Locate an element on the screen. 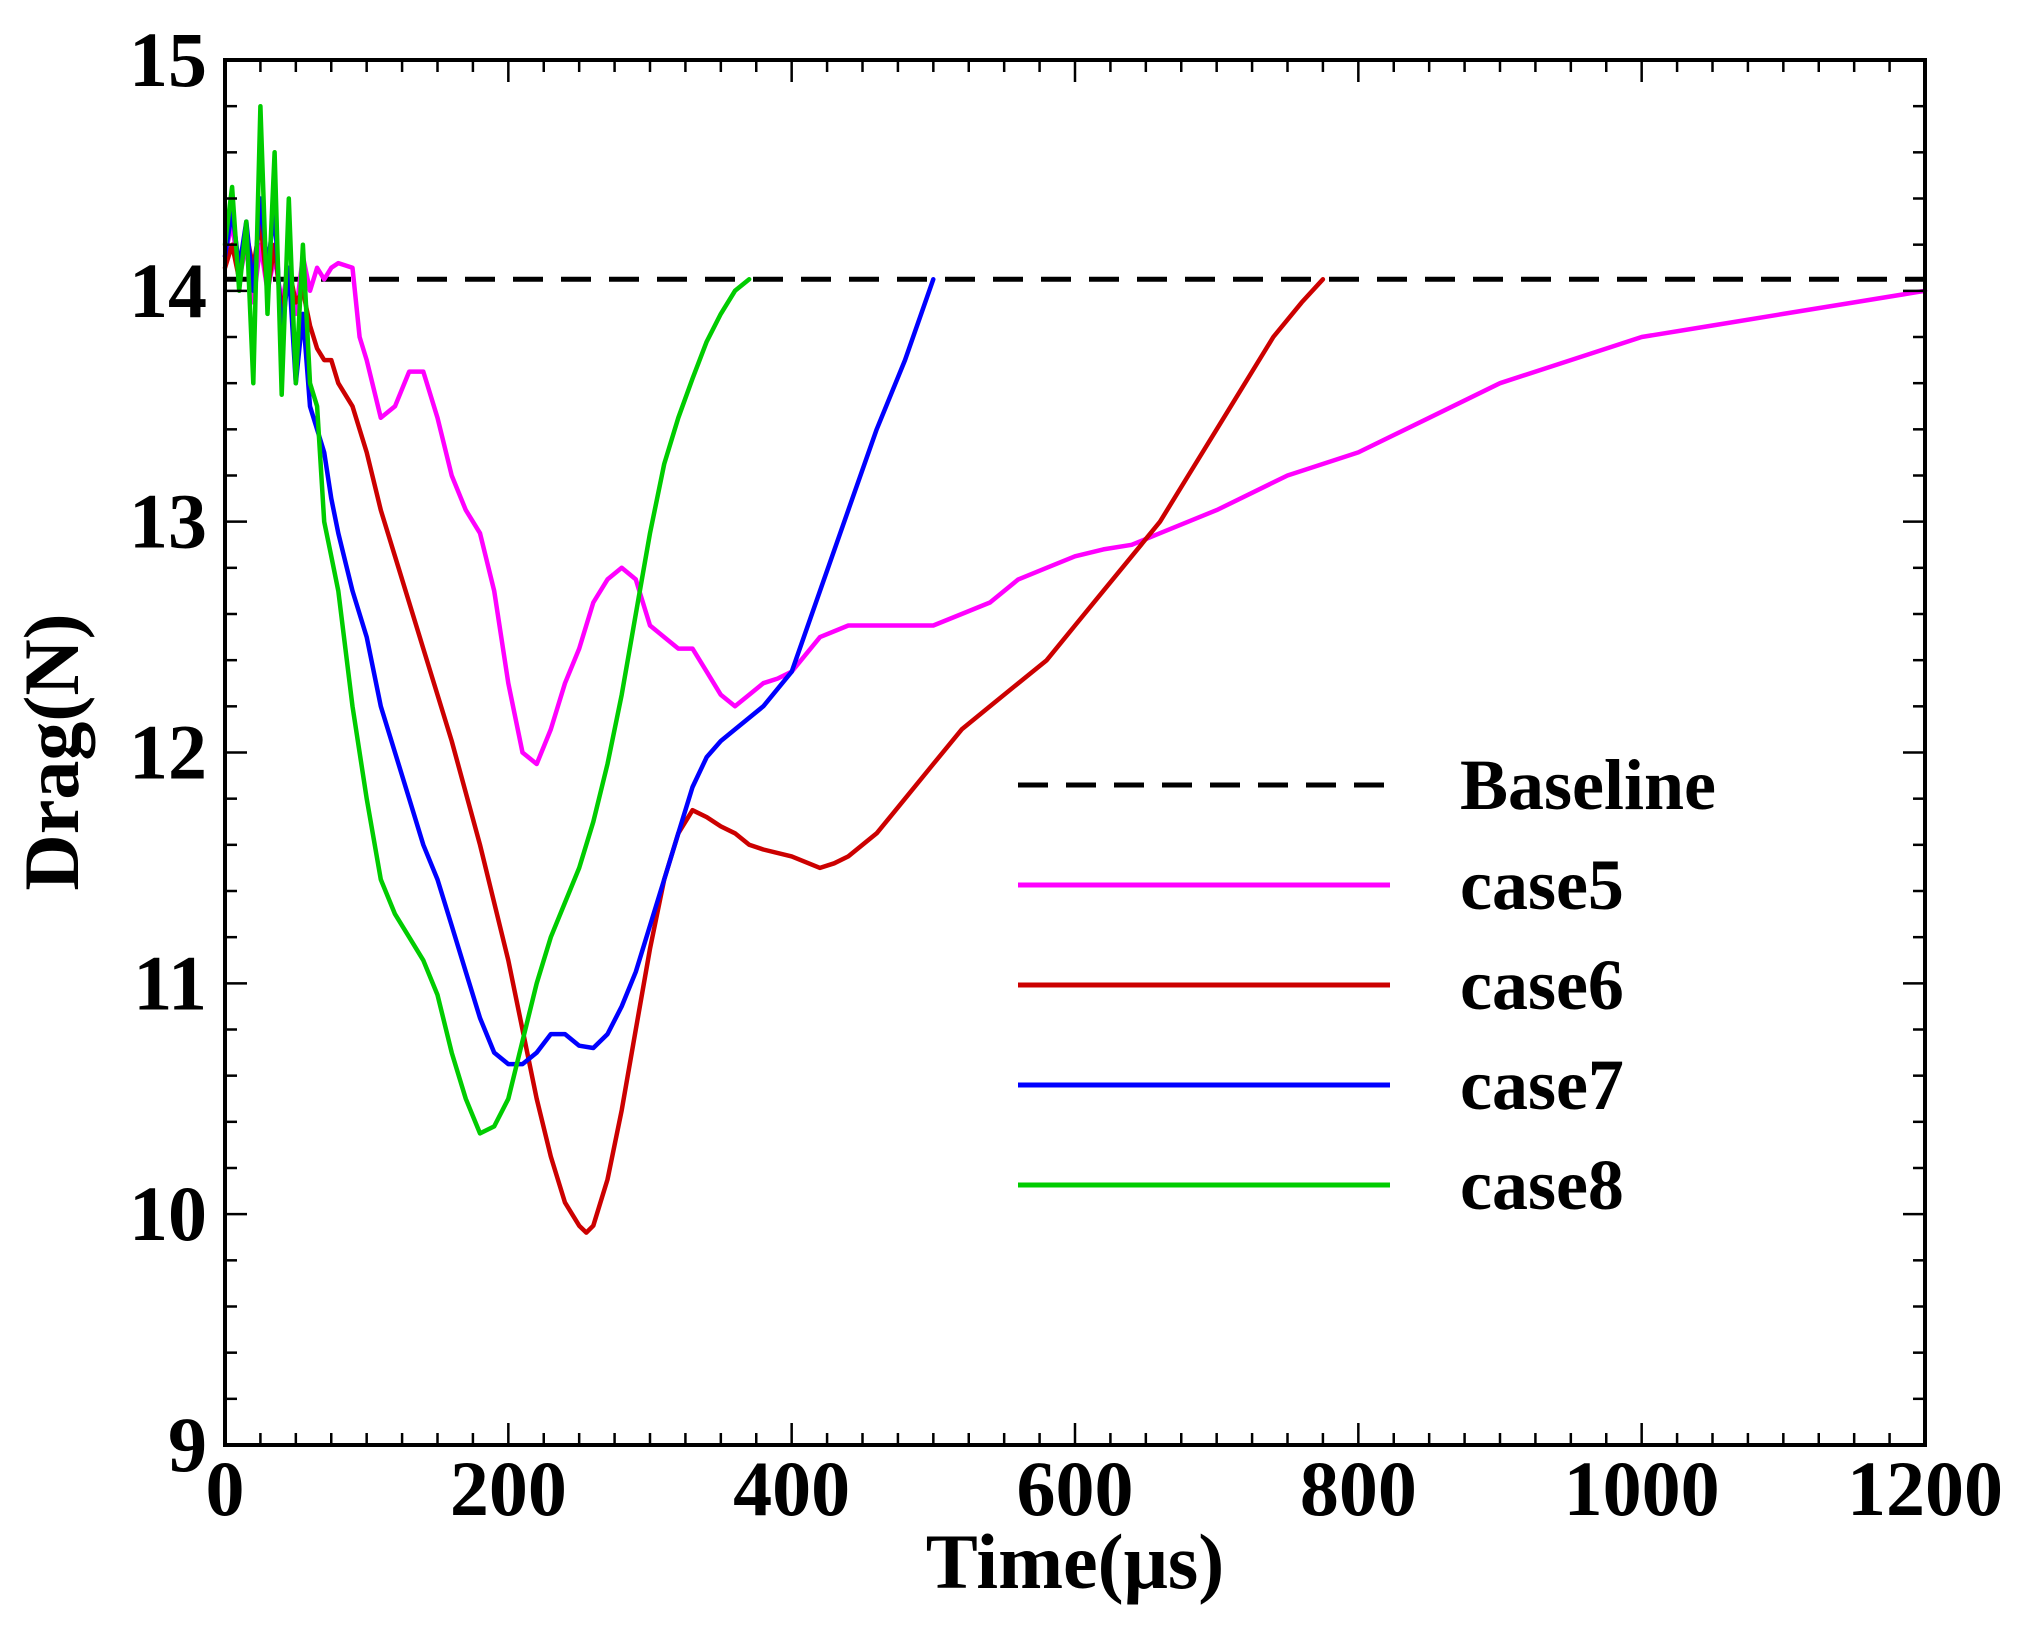 The image size is (2017, 1626). y-tick-label: 13 is located at coordinates (168, 521).